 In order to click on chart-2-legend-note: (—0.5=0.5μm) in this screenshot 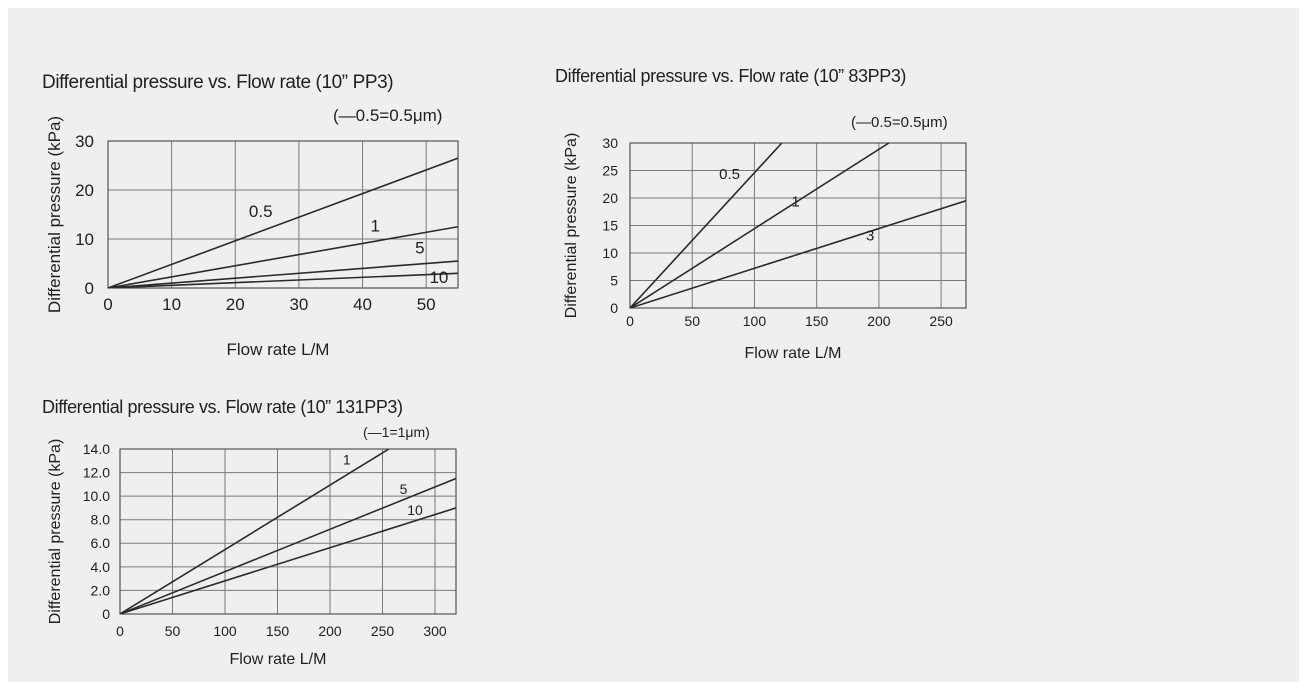, I will do `click(899, 122)`.